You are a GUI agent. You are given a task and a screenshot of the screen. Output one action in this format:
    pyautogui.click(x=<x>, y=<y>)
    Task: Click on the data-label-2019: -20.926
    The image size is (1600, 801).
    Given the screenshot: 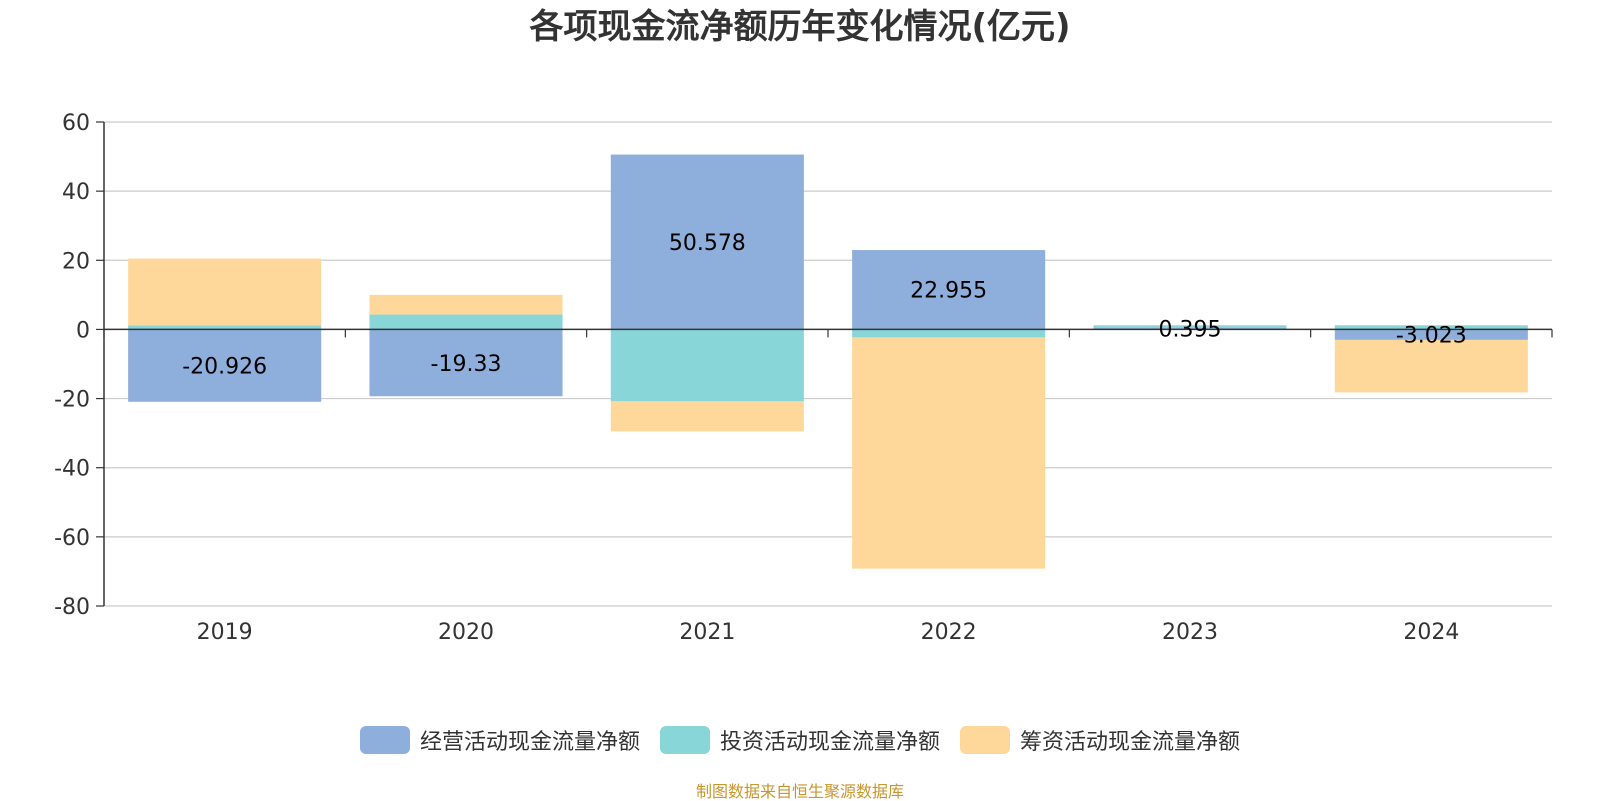 What is the action you would take?
    pyautogui.click(x=224, y=367)
    